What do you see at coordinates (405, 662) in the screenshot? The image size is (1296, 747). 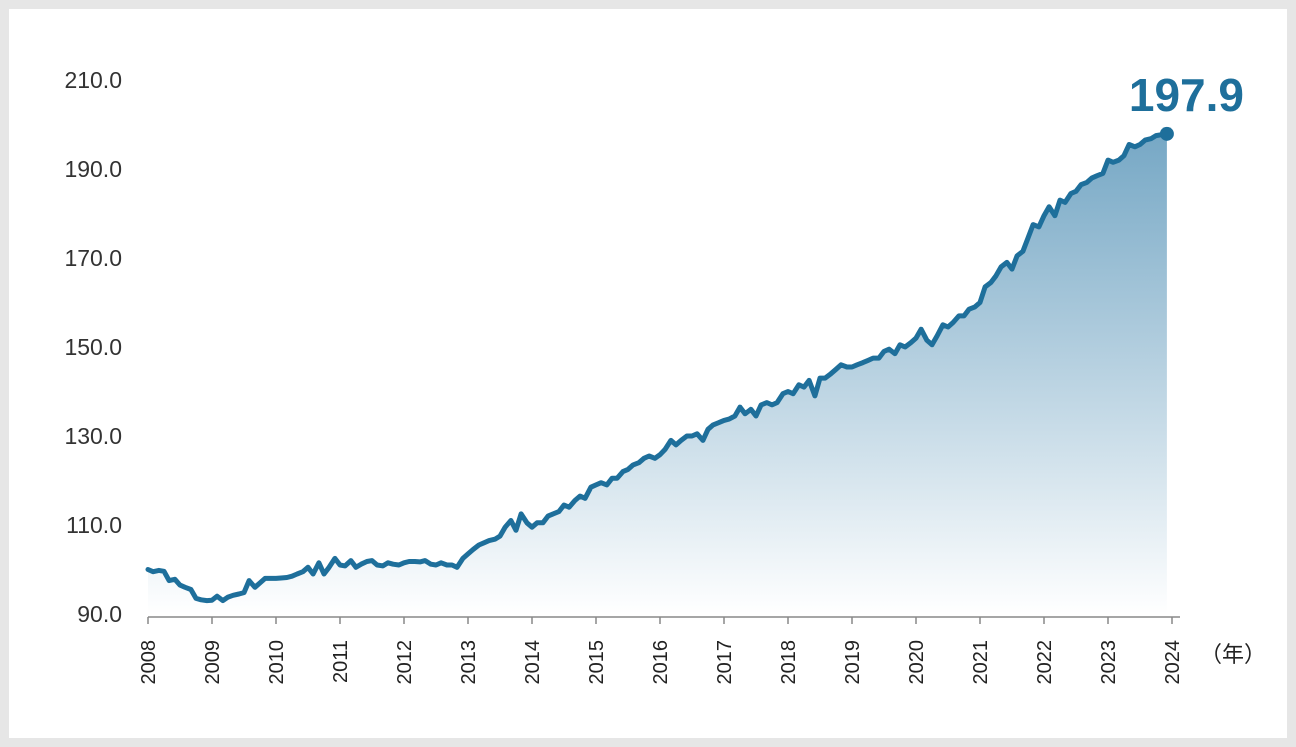 I see `x-tick-label: 2012` at bounding box center [405, 662].